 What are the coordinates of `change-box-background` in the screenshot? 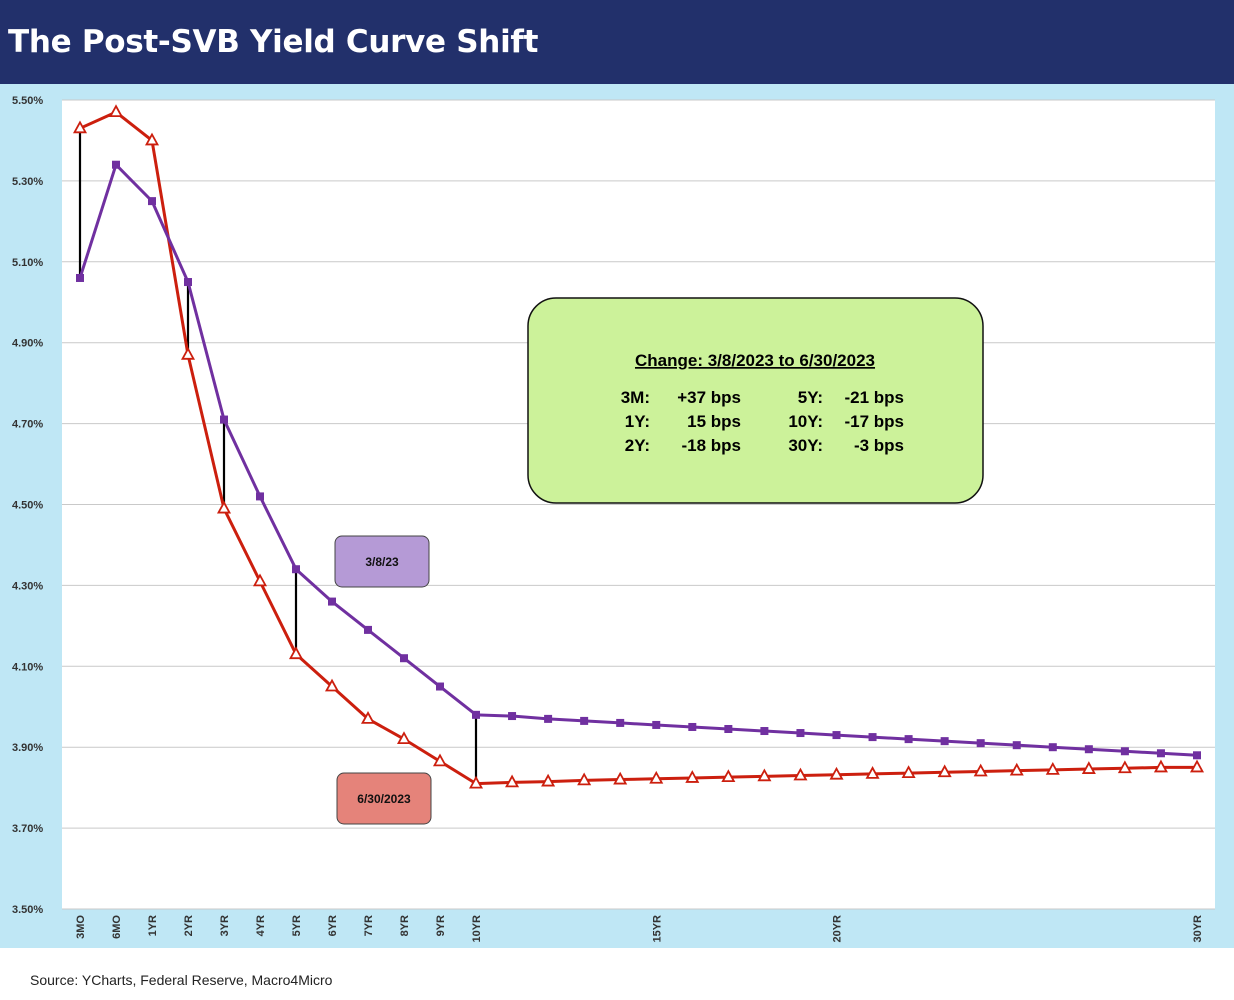 It's located at (755, 400).